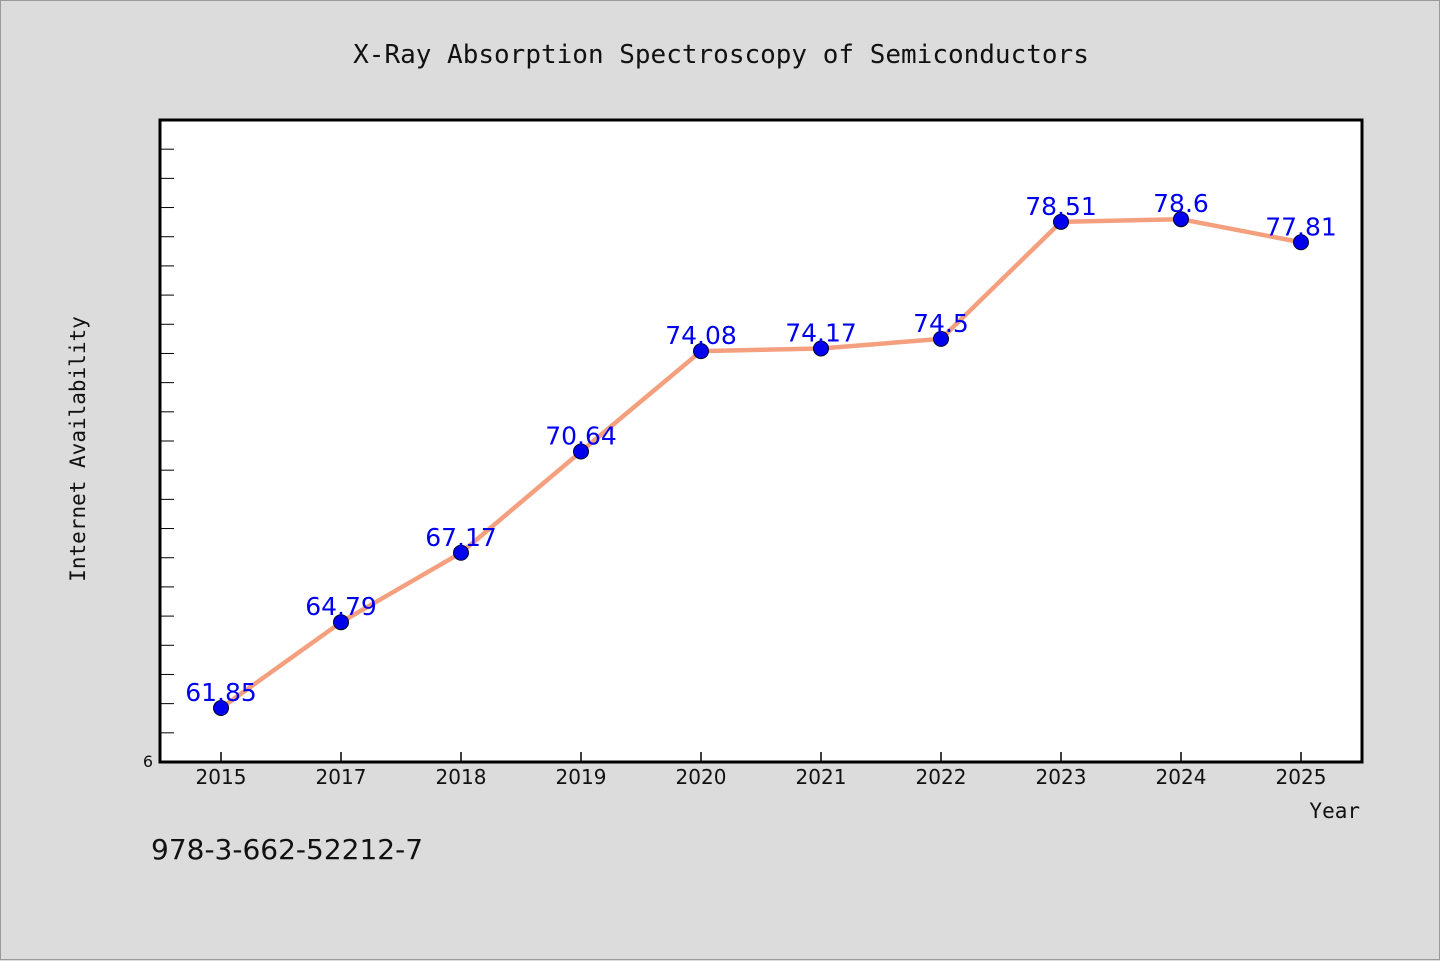 This screenshot has height=961, width=1440. Describe the element at coordinates (167, 441) in the screenshot. I see `y-axis-ticks` at that location.